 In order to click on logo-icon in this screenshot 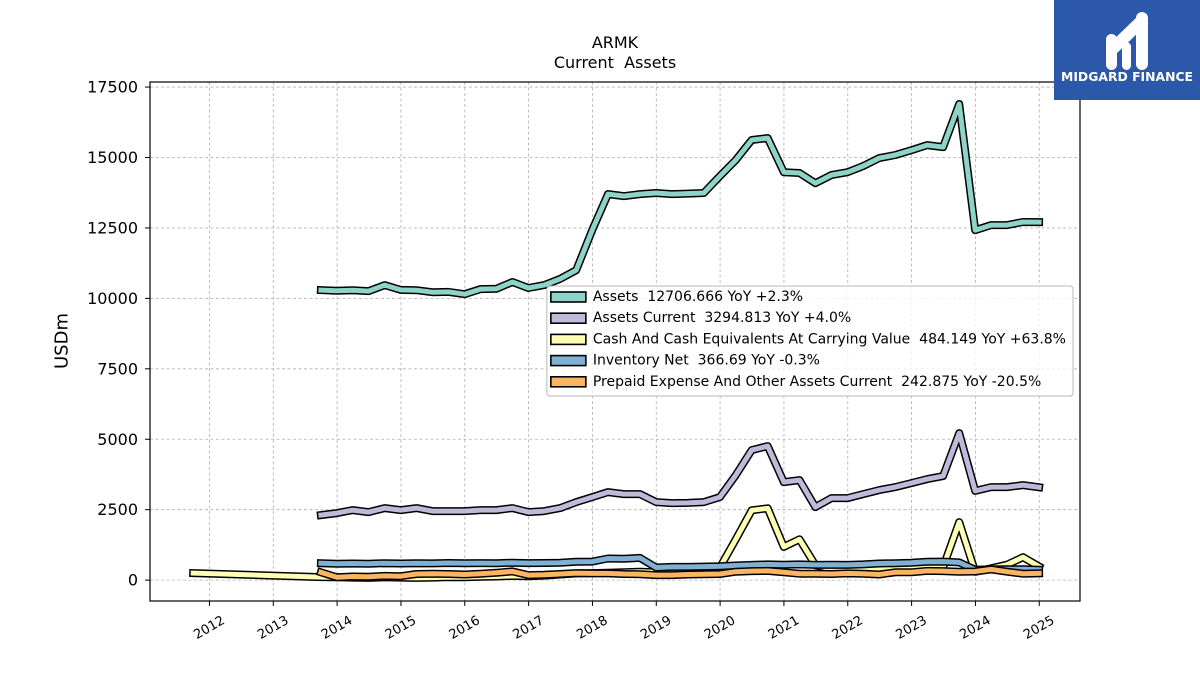, I will do `click(1127, 41)`.